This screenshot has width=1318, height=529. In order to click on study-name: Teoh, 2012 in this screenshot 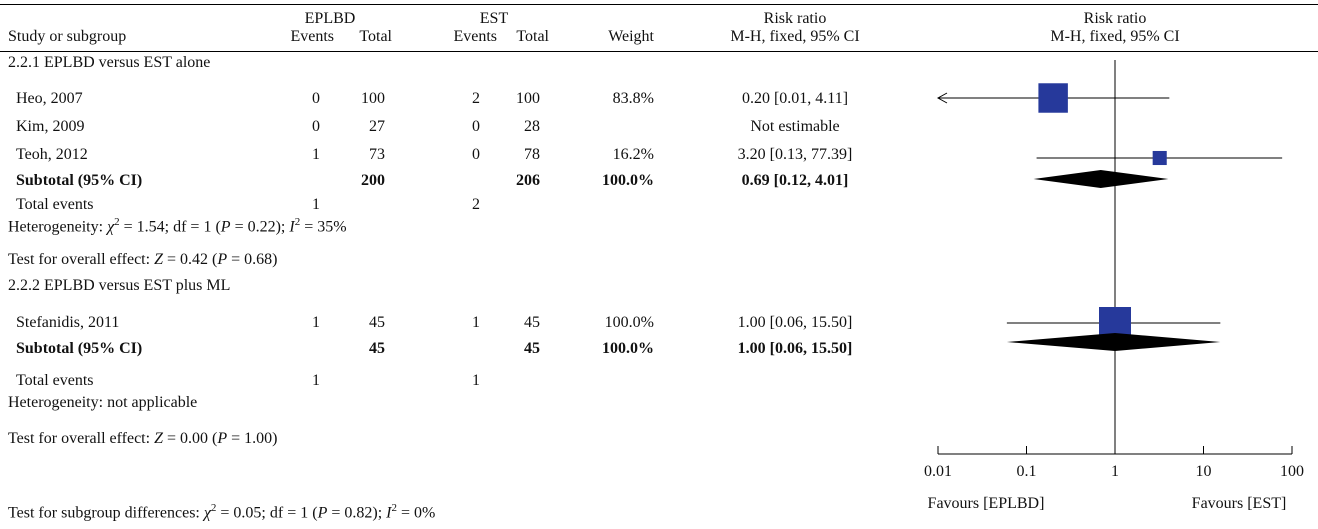, I will do `click(52, 154)`.